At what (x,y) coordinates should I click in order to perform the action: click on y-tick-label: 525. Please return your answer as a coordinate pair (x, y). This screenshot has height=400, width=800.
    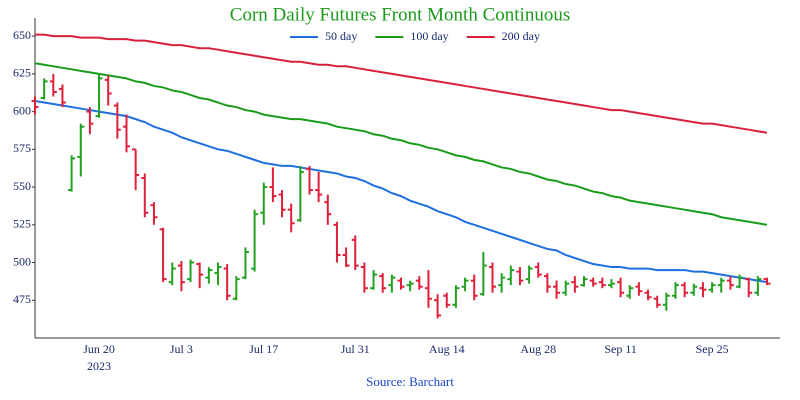
    Looking at the image, I should click on (22, 224).